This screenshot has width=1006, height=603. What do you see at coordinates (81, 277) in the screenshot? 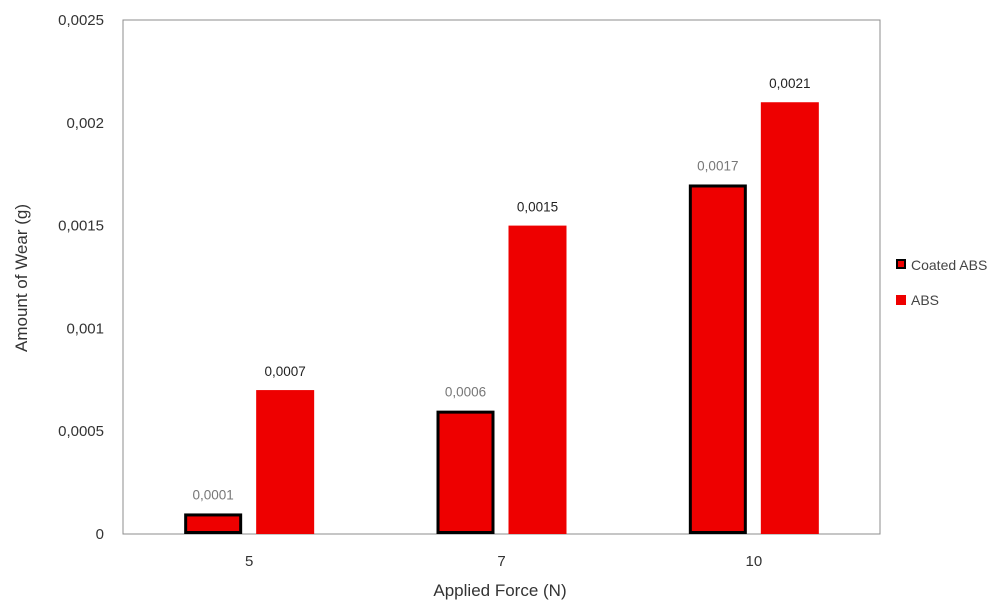
I see `y-axis: 0 0,0005 0,001 0,0015 0,002 0,0025` at bounding box center [81, 277].